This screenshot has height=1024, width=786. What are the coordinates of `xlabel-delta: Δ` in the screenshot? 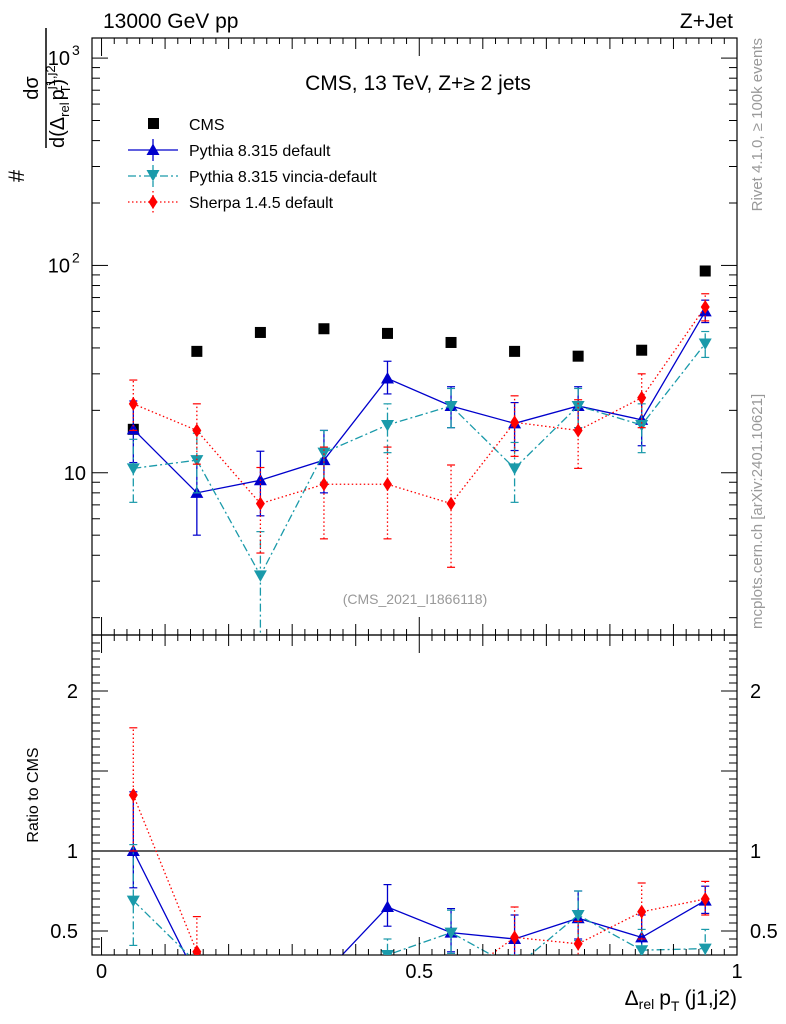 It's located at (632, 998).